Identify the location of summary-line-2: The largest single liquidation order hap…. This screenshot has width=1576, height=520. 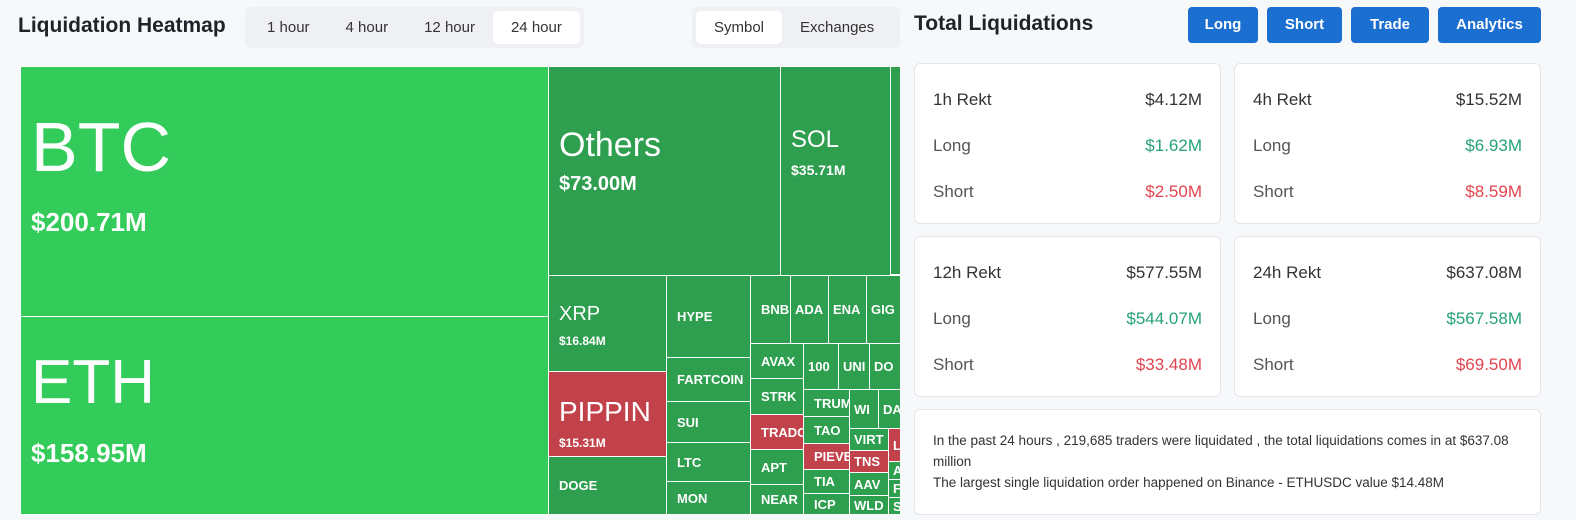
(1189, 482).